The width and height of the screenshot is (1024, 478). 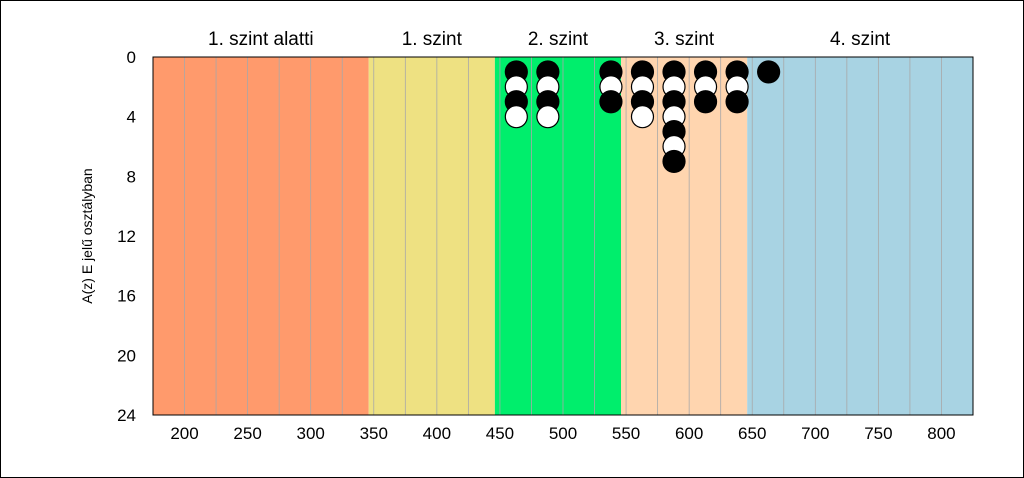 I want to click on x-tick-label: 600, so click(x=689, y=433).